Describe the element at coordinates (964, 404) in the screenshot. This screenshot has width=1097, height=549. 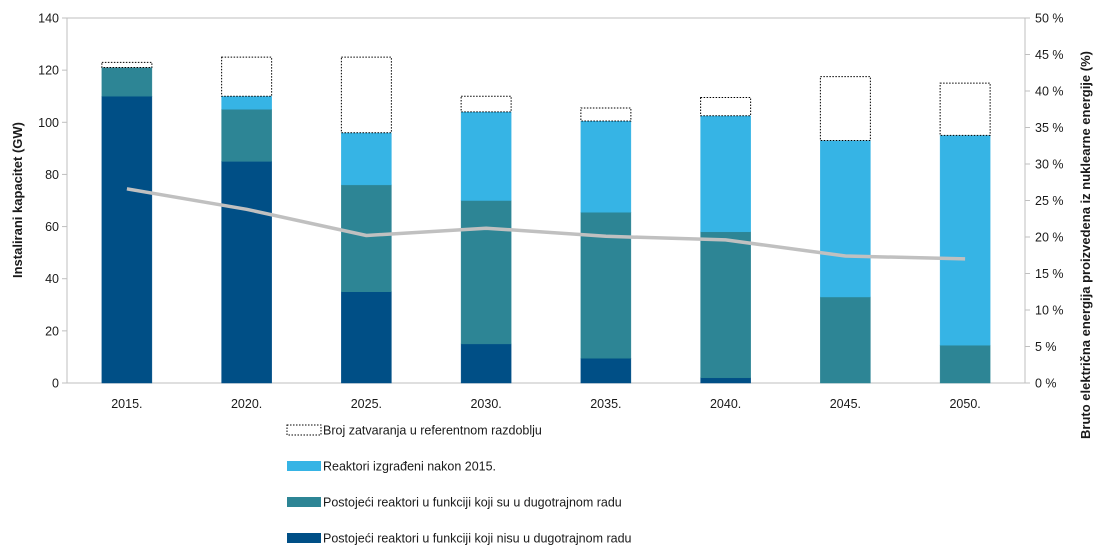
I see `x-tick-label: 2050.` at that location.